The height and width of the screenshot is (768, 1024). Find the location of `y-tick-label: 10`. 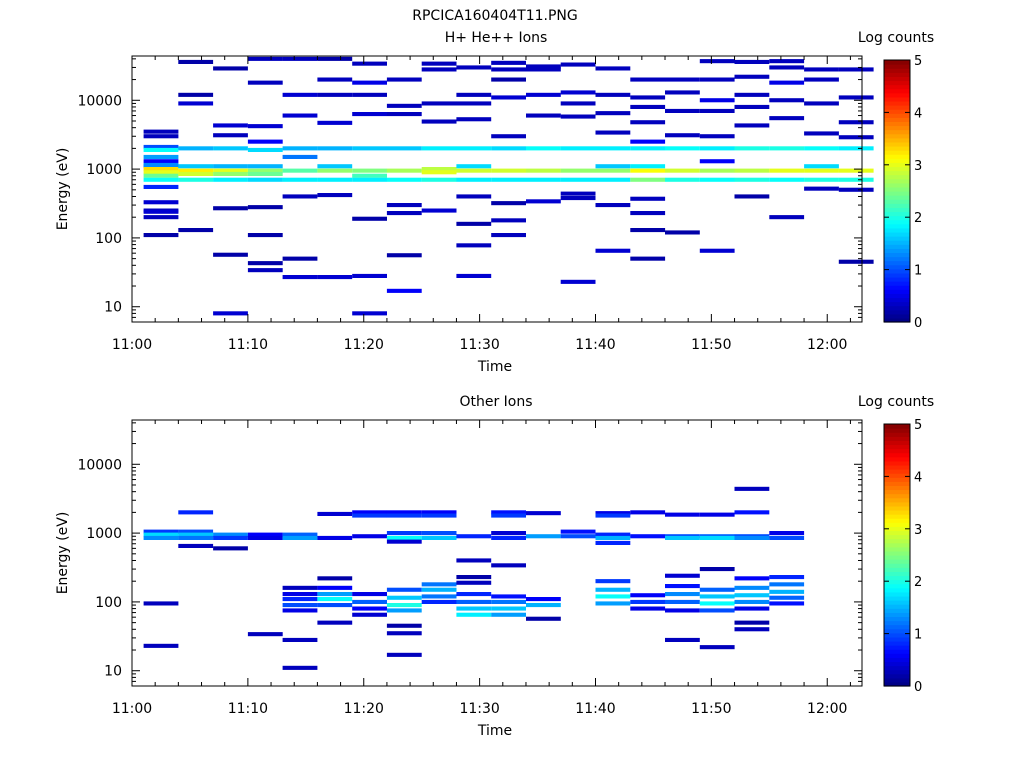

y-tick-label: 10 is located at coordinates (113, 308).